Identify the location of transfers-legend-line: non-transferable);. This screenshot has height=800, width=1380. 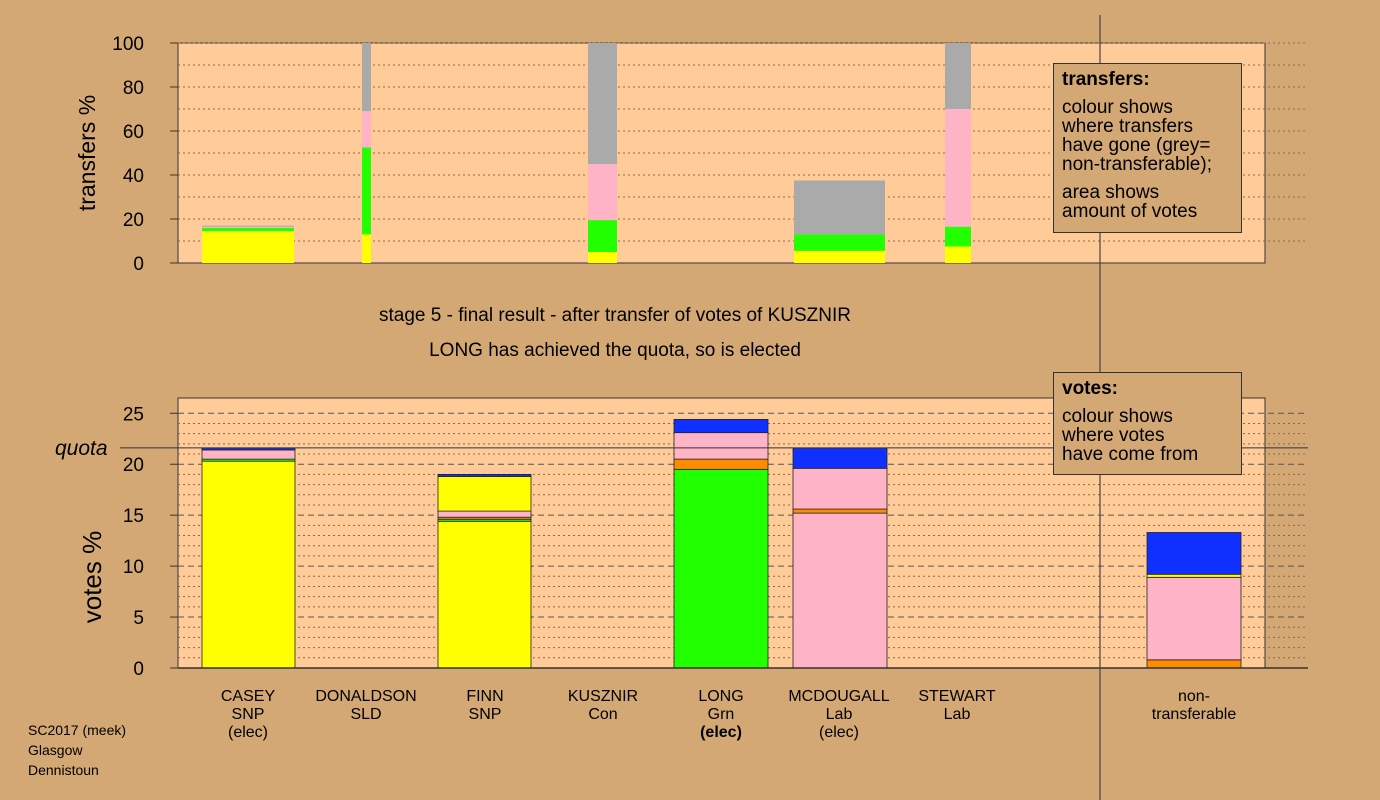
(1137, 164).